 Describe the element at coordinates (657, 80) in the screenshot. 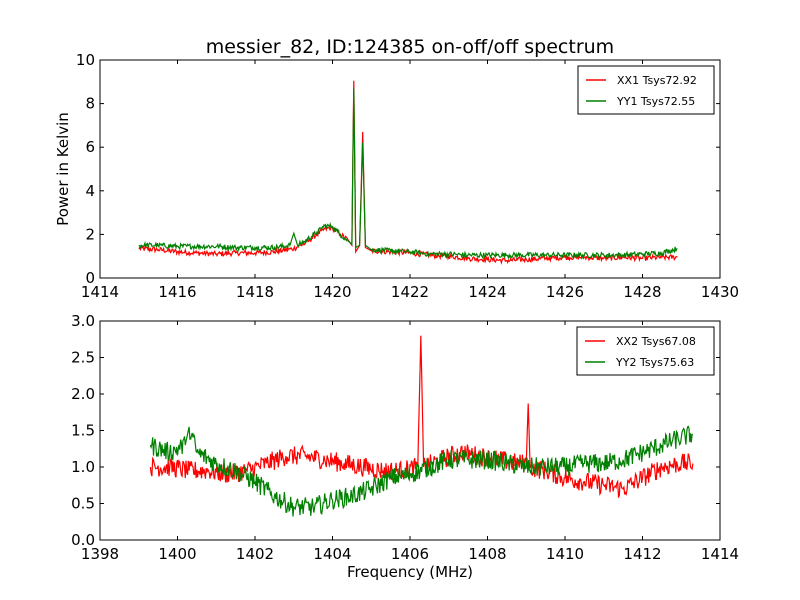

I see `legend-label: XX1 Tsys72.92` at that location.